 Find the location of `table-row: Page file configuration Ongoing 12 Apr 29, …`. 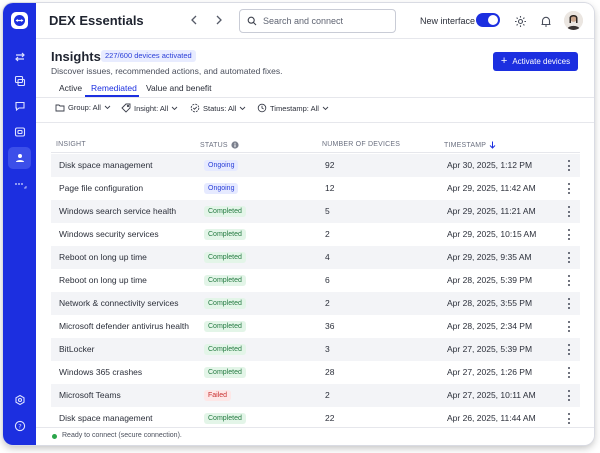

table-row: Page file configuration Ongoing 12 Apr 29, … is located at coordinates (315, 188).